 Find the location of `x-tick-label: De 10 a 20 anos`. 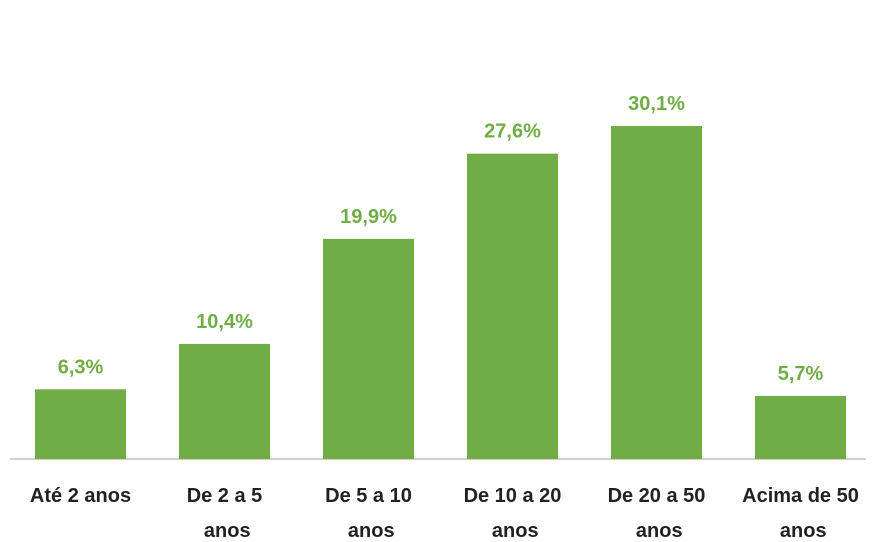

x-tick-label: De 10 a 20 anos is located at coordinates (513, 513).